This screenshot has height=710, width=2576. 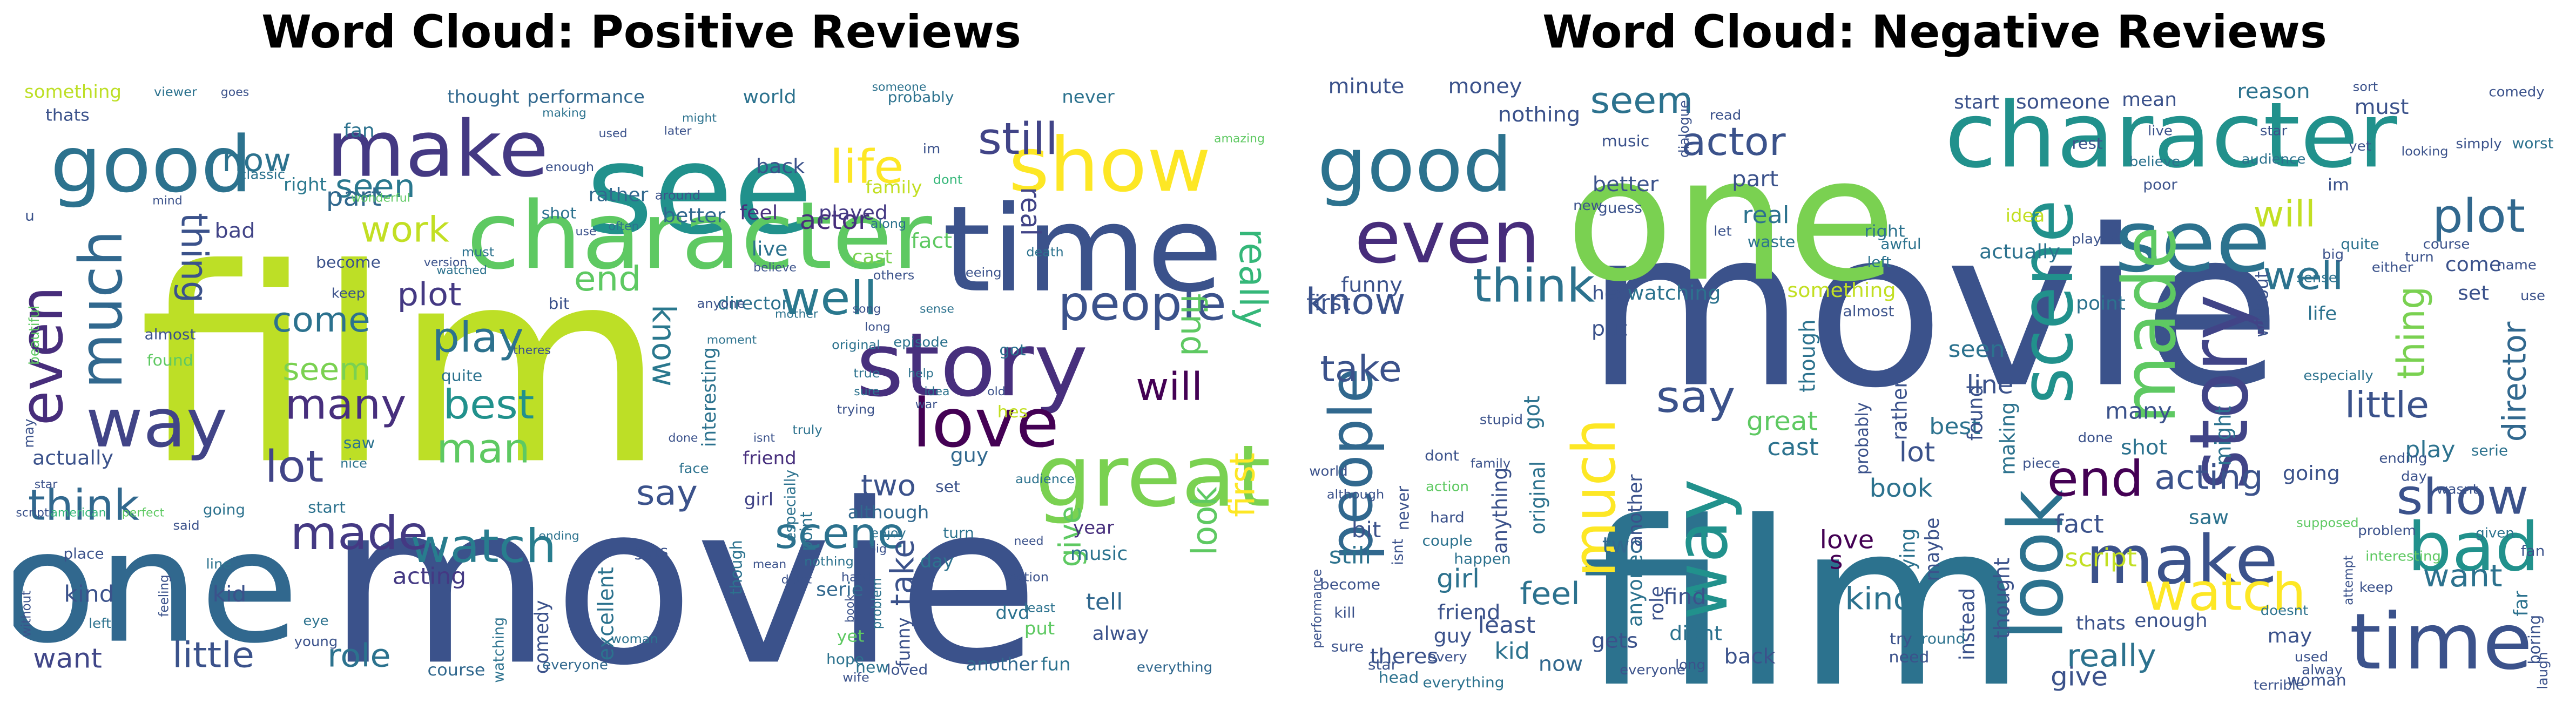 I want to click on positive-word-love: love, so click(x=986, y=423).